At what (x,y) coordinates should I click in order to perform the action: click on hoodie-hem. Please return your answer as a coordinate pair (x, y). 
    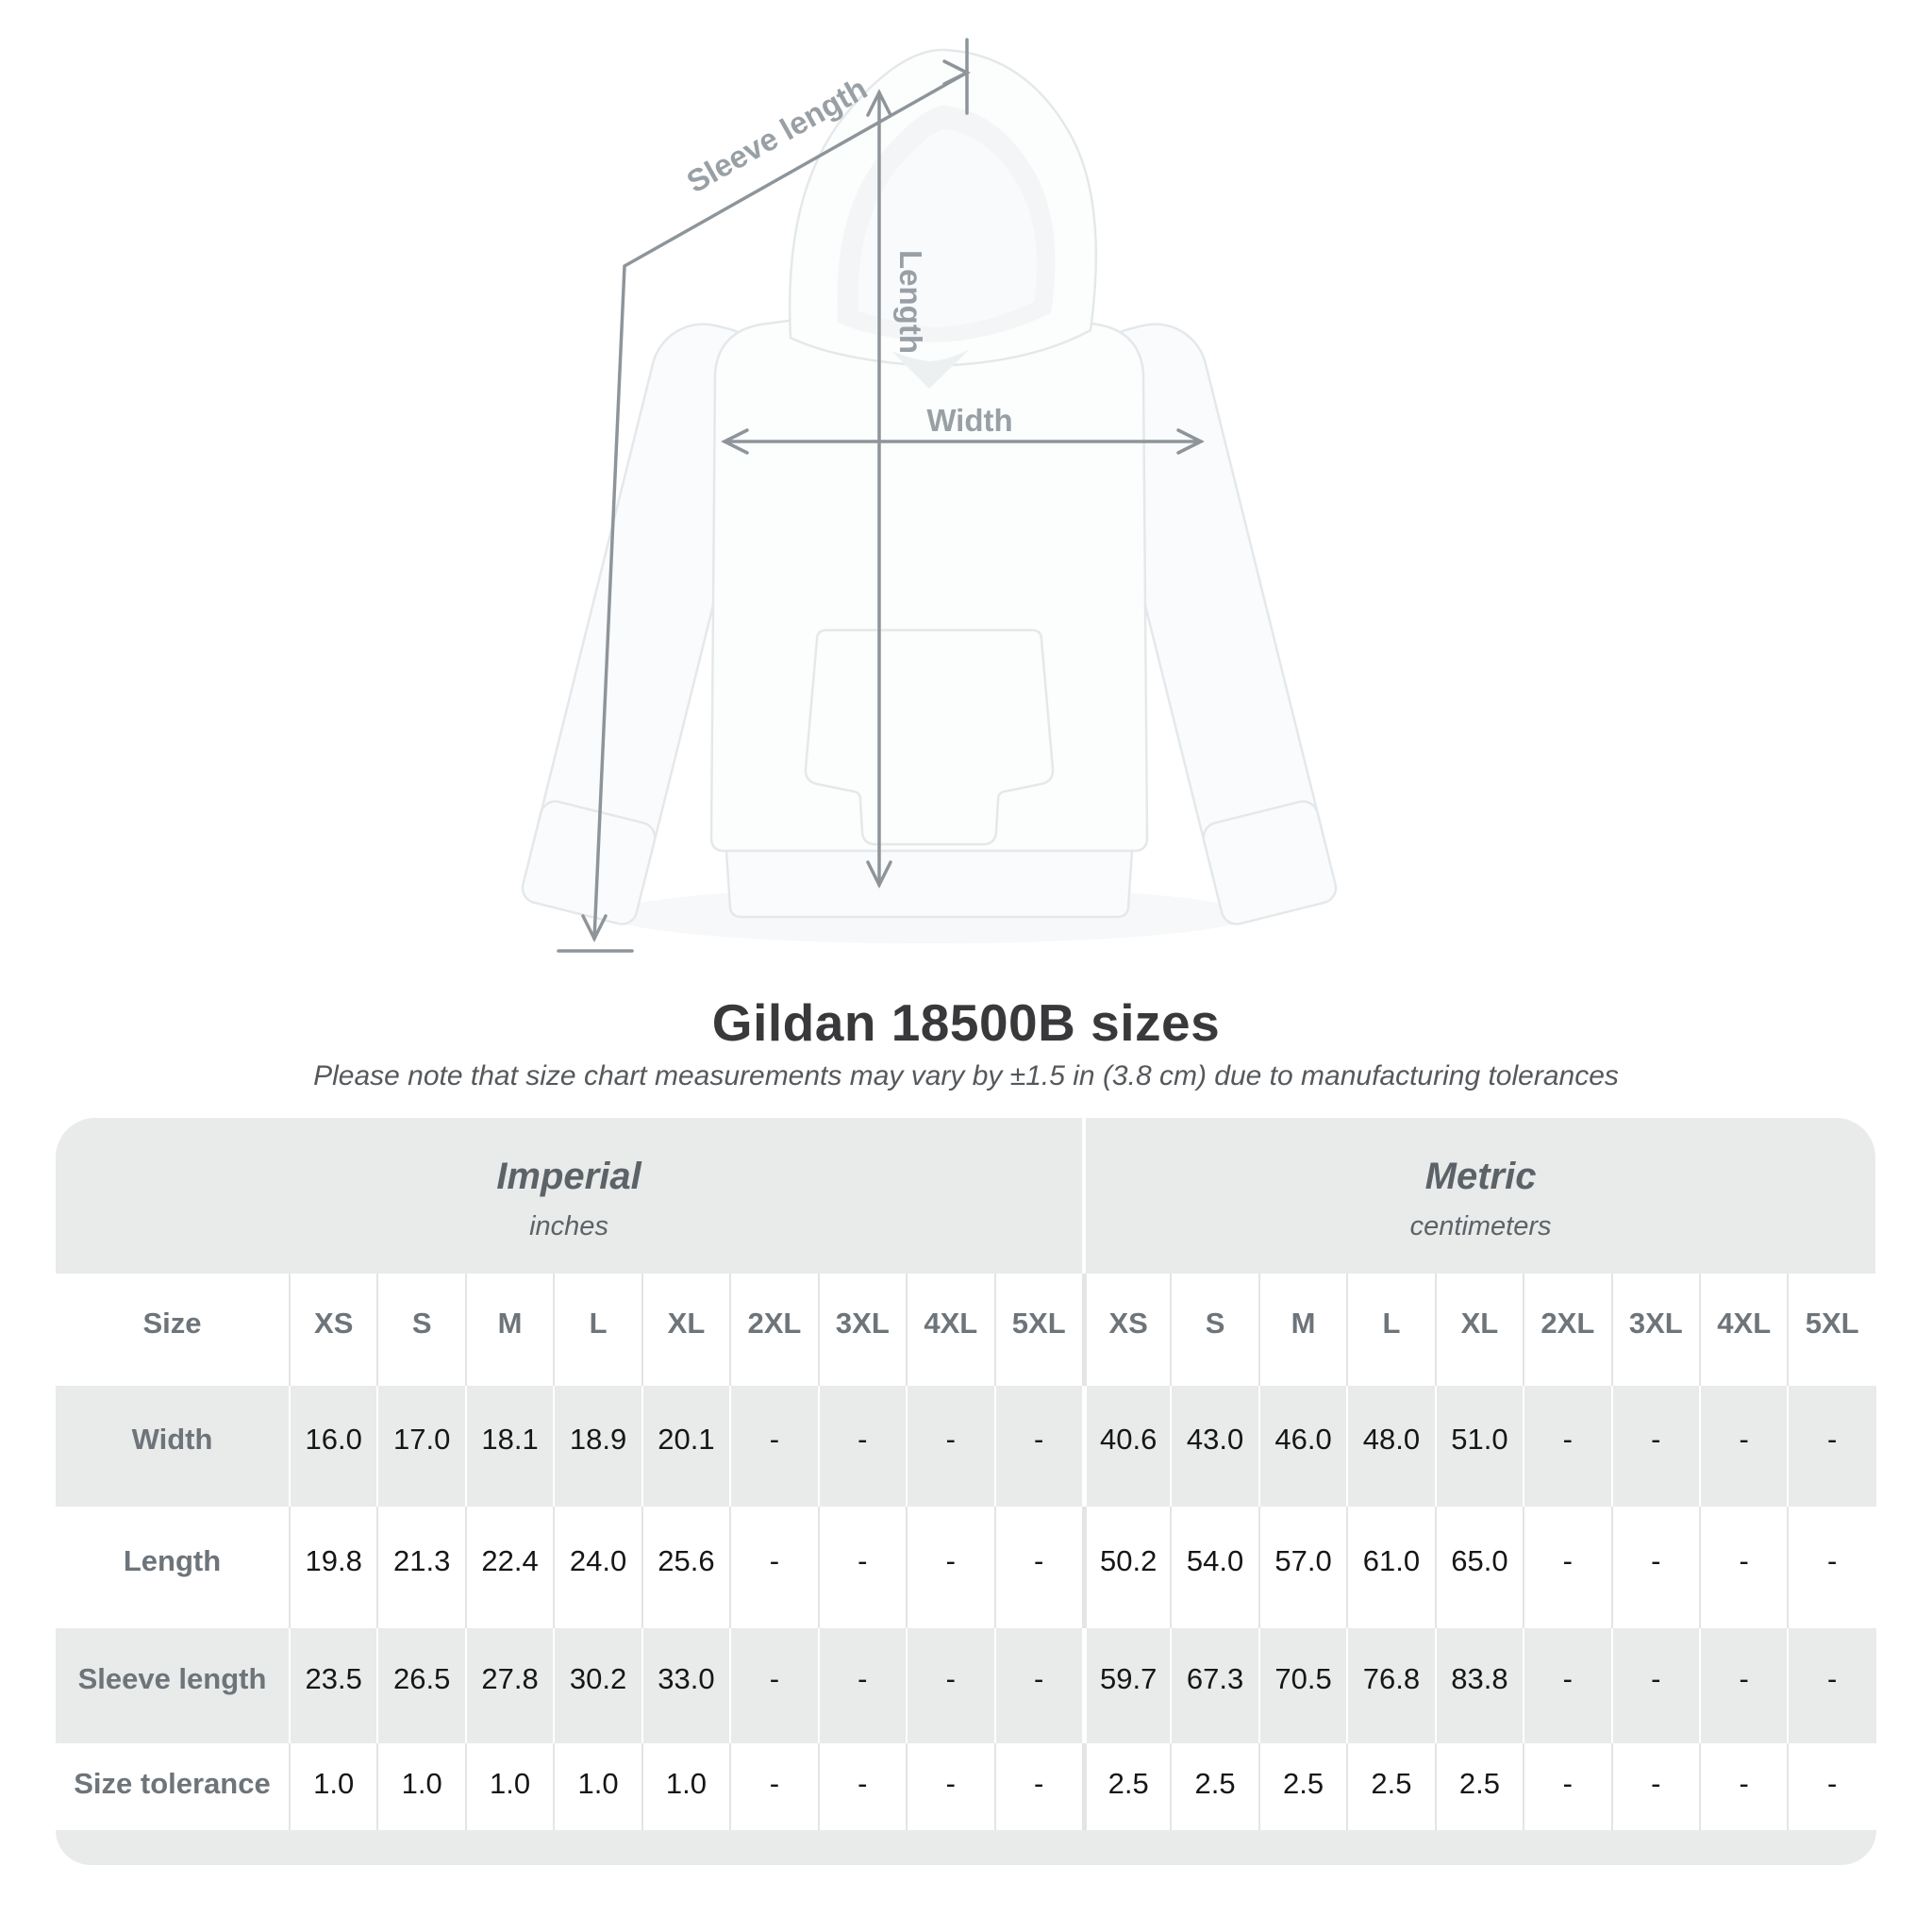
    Looking at the image, I should click on (929, 884).